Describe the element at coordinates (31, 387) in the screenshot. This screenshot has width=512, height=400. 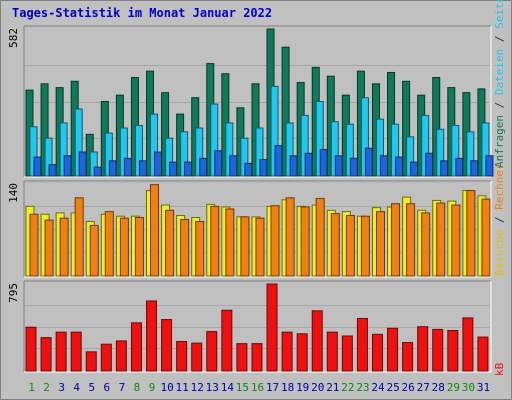
I see `x-tick-label-1: 1` at that location.